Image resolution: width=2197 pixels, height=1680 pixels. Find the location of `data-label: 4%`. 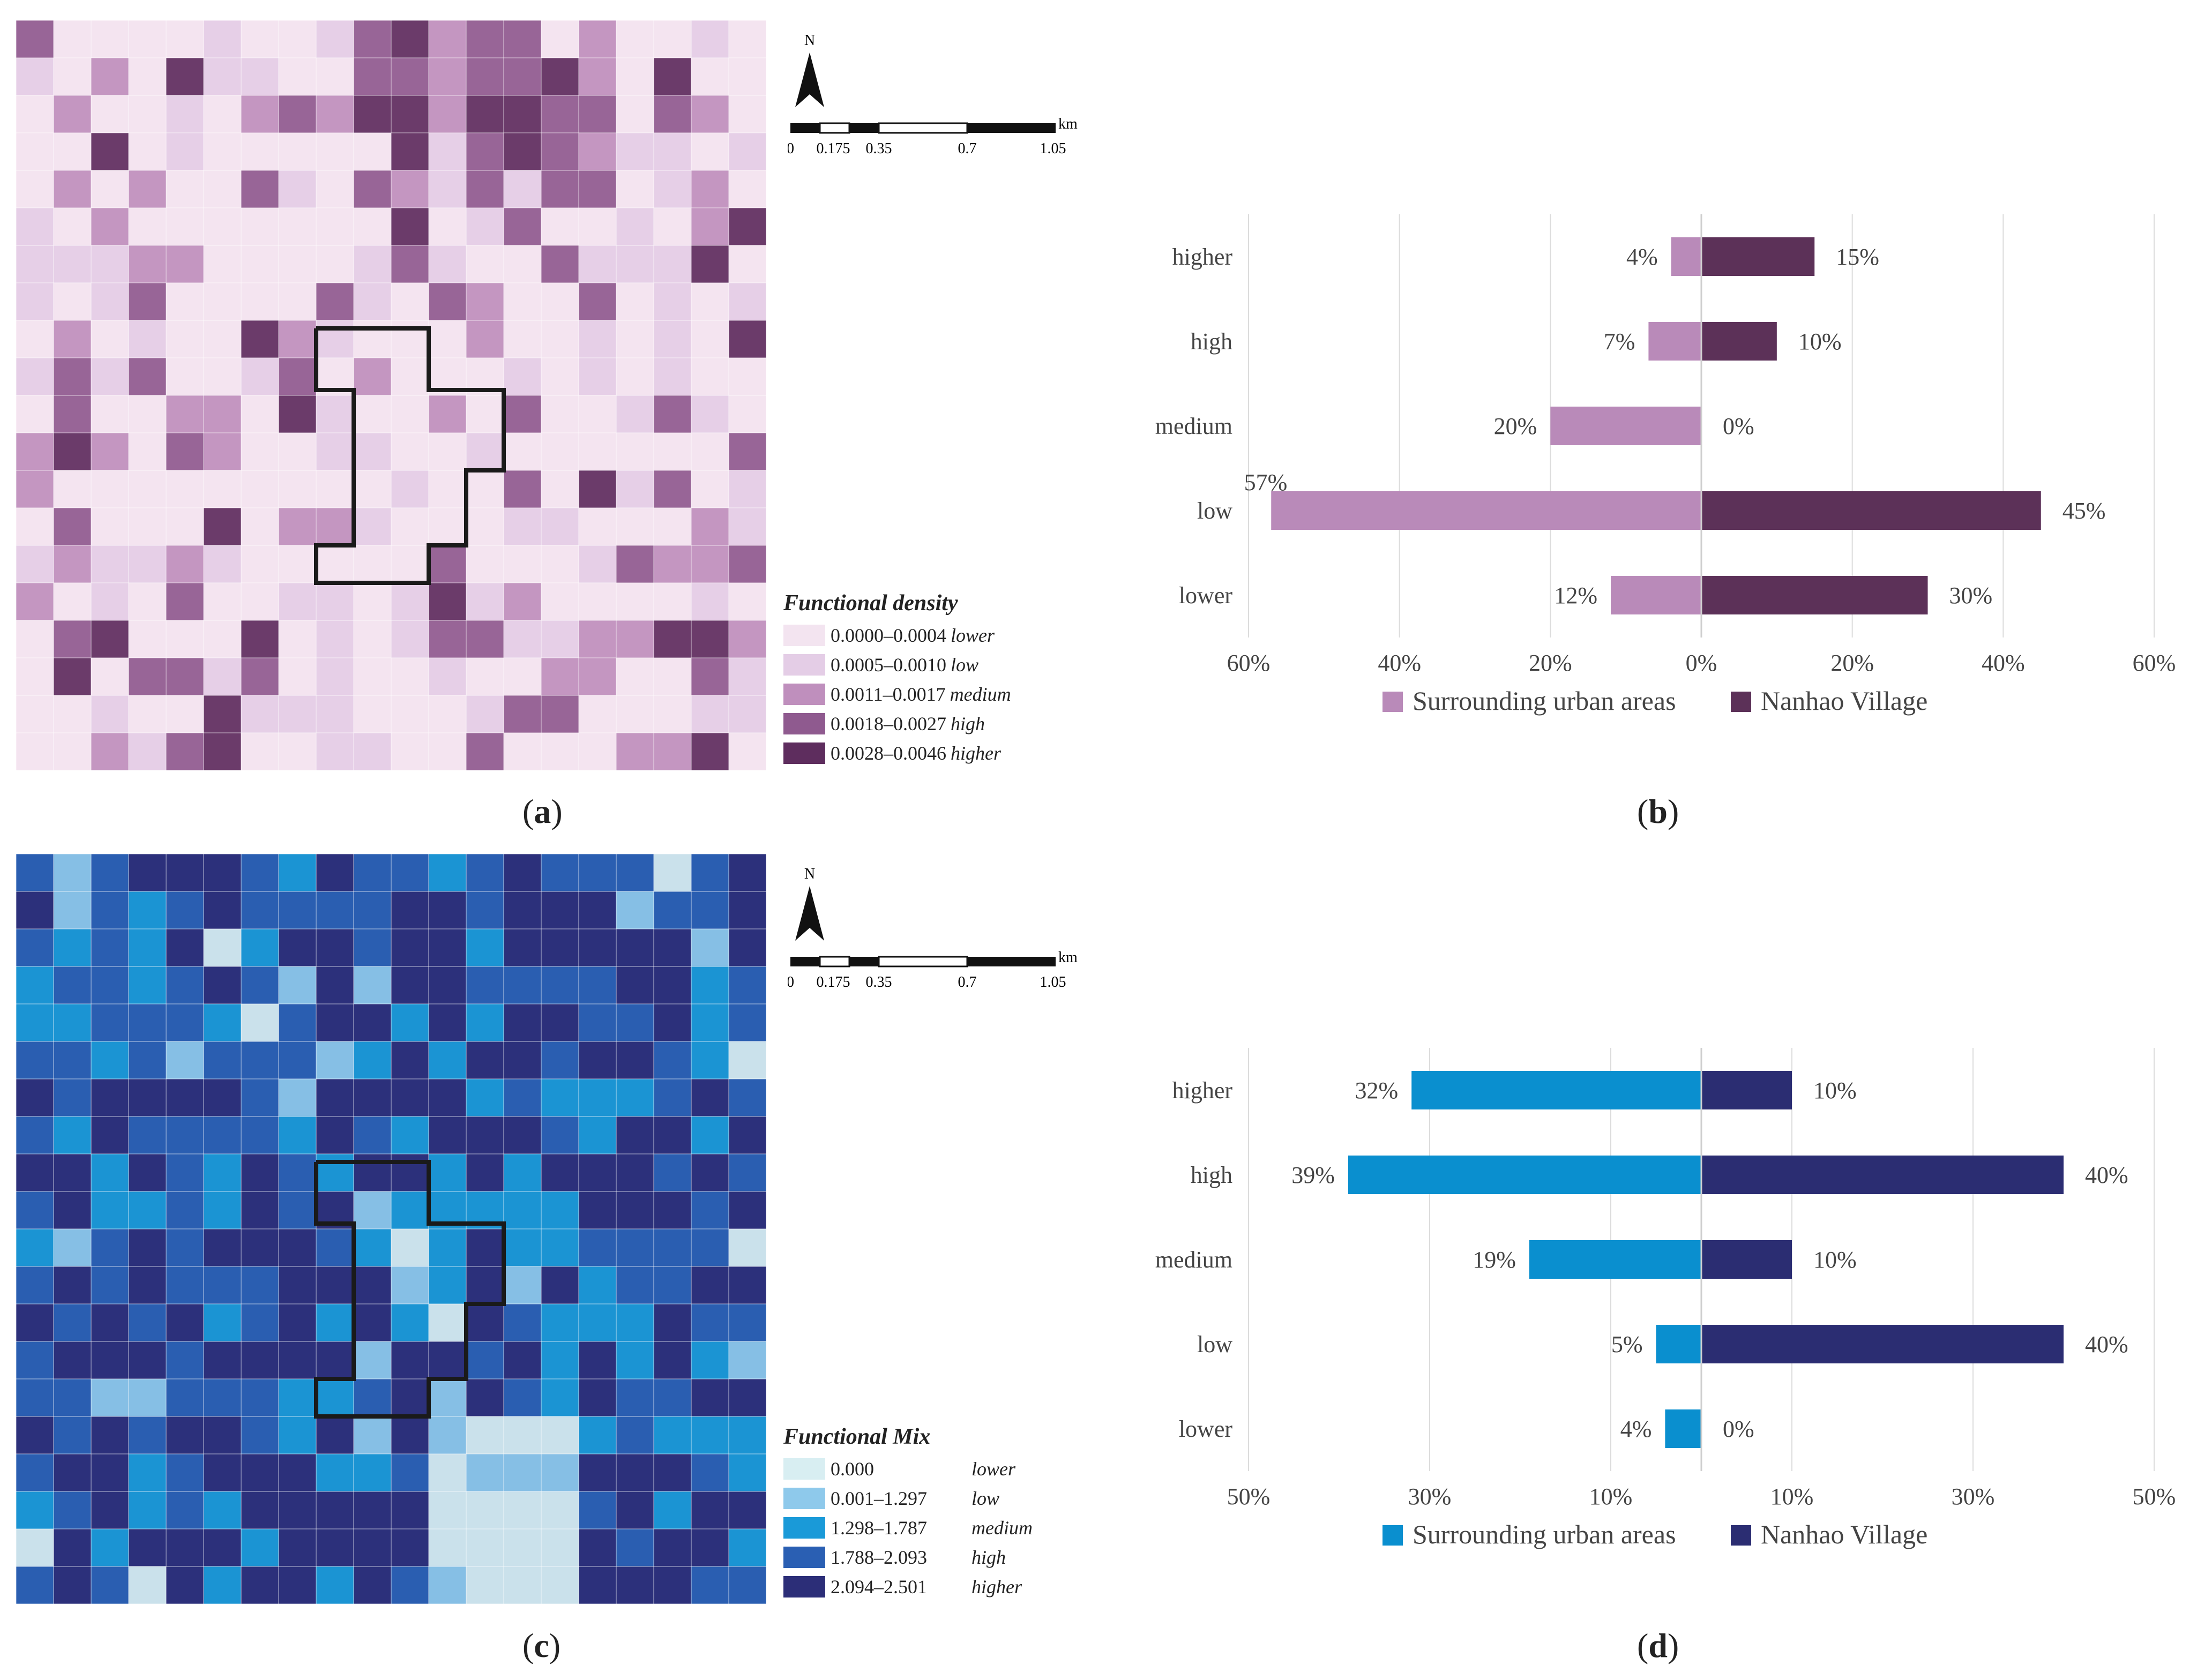

data-label: 4% is located at coordinates (1636, 1429).